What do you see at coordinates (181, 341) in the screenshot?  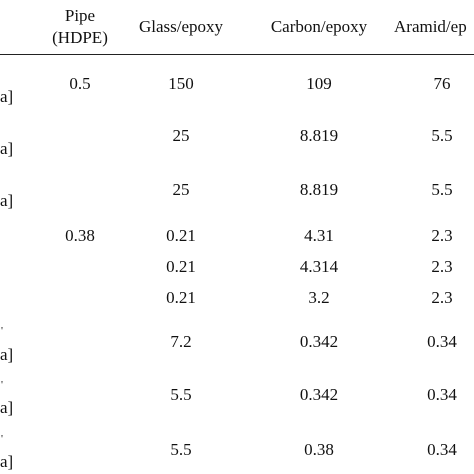 I see `cell-glass: 7.2` at bounding box center [181, 341].